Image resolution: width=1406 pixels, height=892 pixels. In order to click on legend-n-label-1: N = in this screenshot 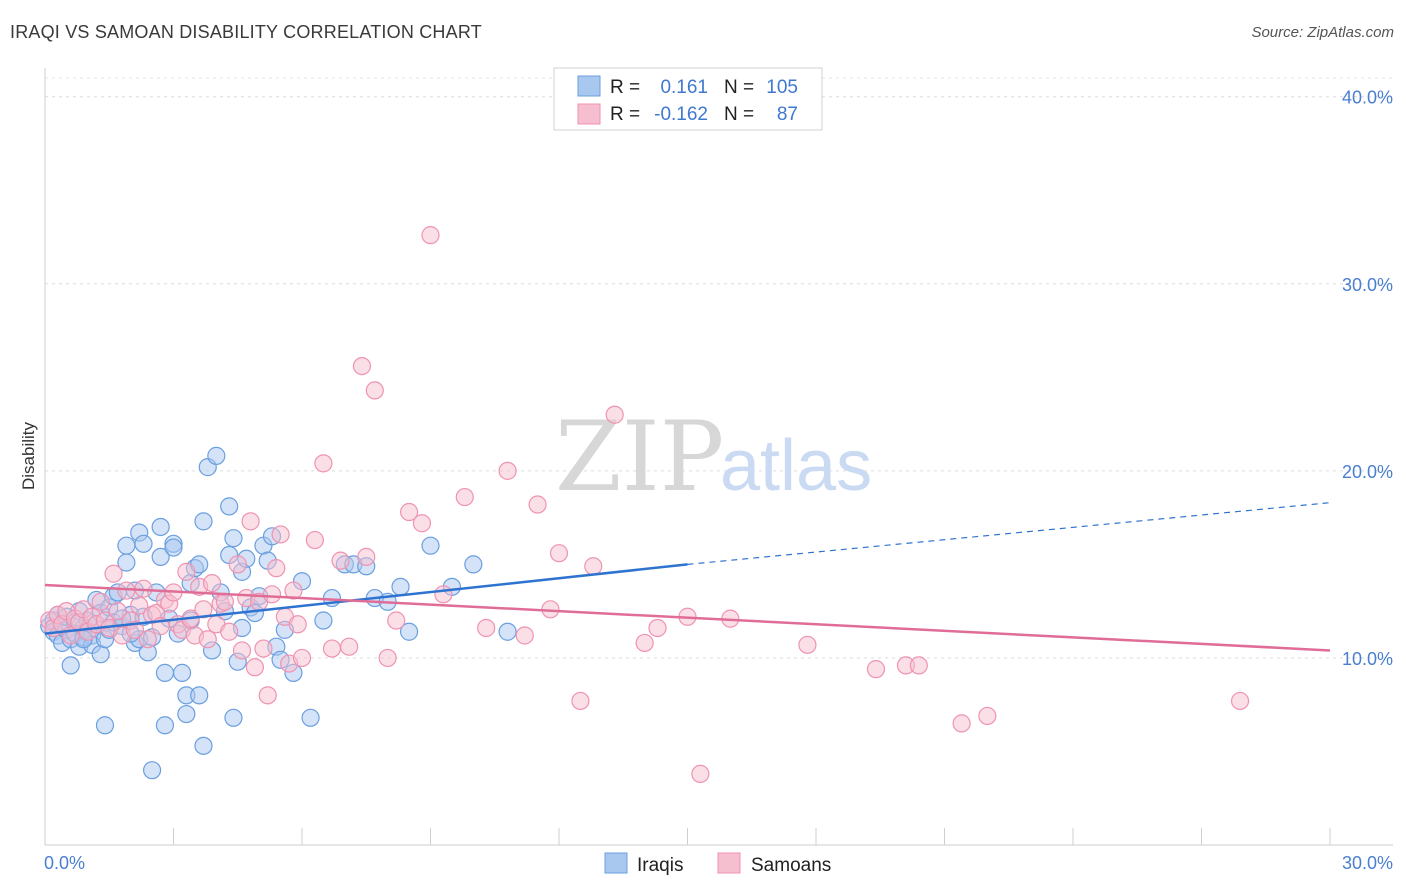, I will do `click(739, 87)`.